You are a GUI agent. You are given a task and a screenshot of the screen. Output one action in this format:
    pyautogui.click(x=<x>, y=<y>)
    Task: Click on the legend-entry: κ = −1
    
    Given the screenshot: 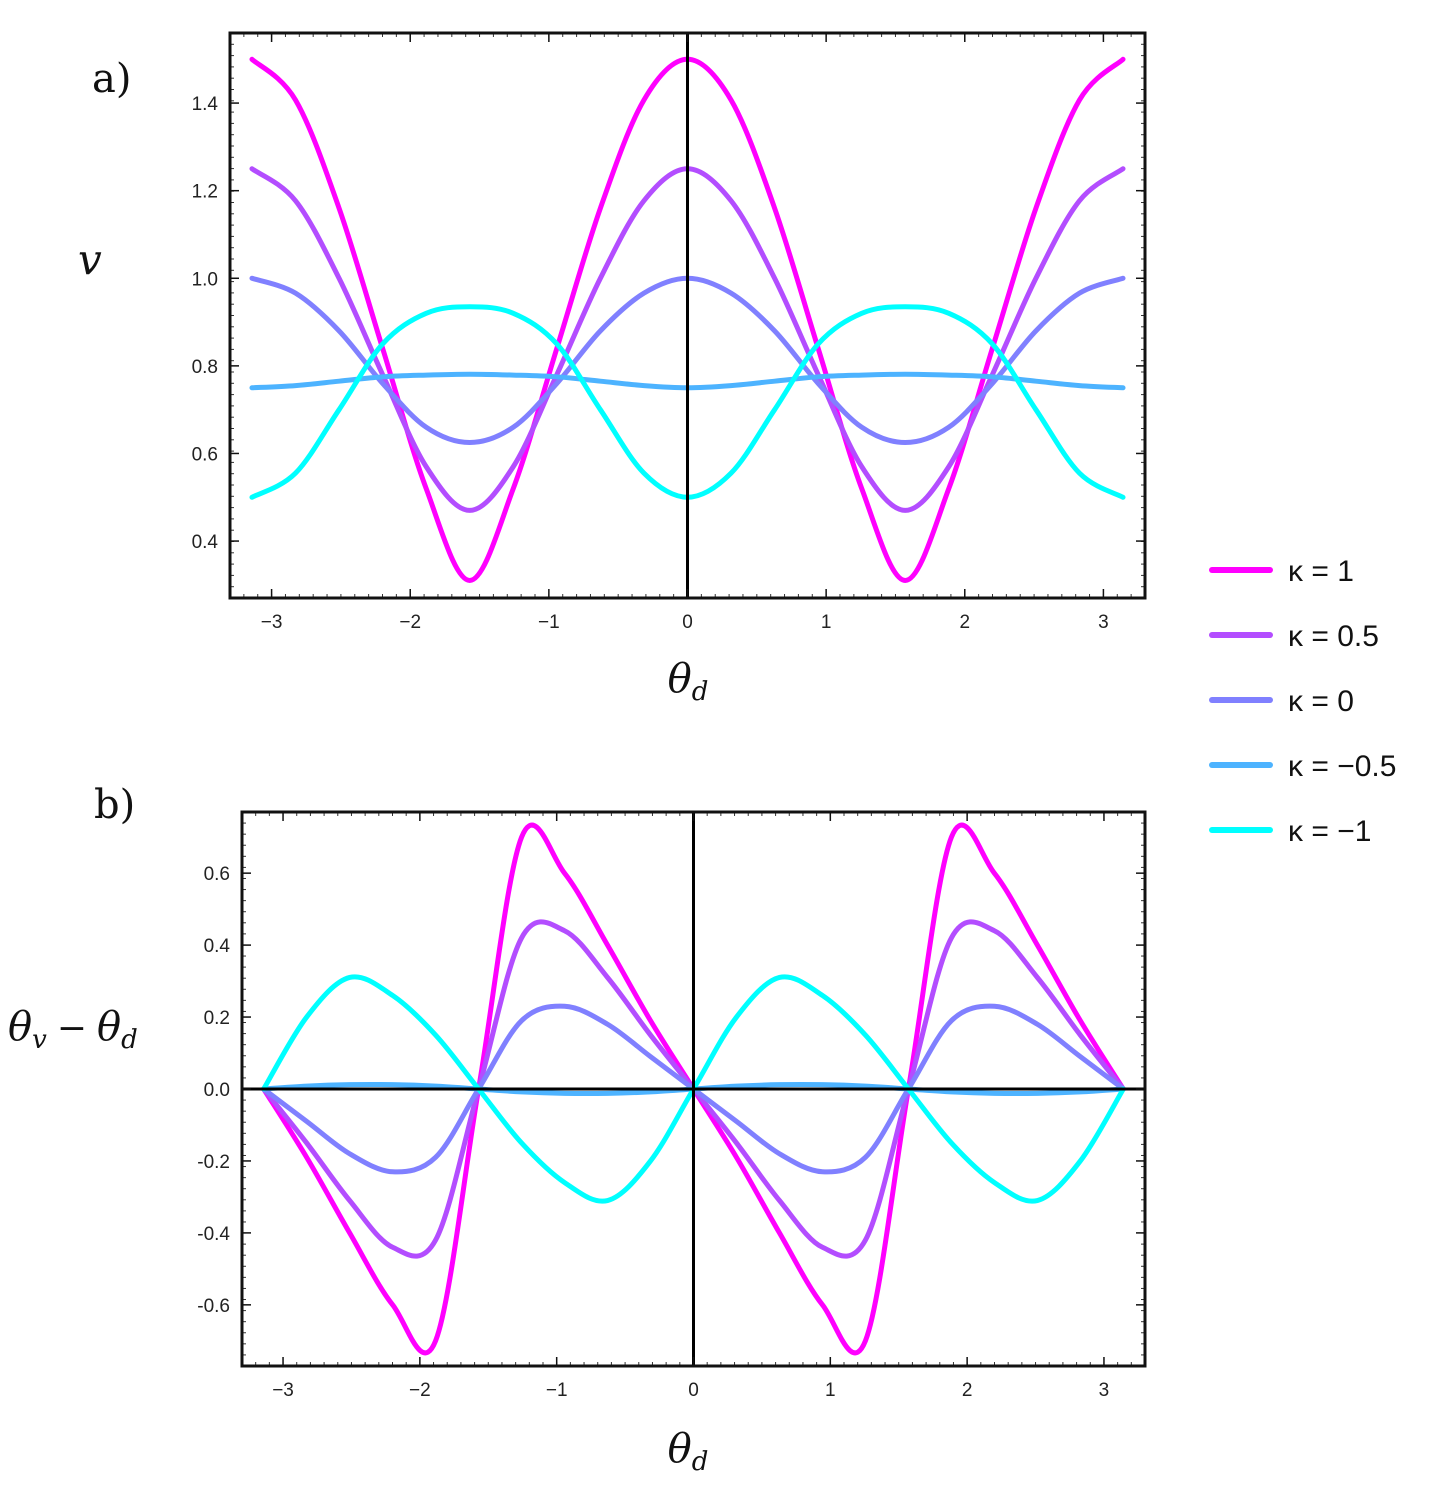 What is the action you would take?
    pyautogui.click(x=1290, y=831)
    